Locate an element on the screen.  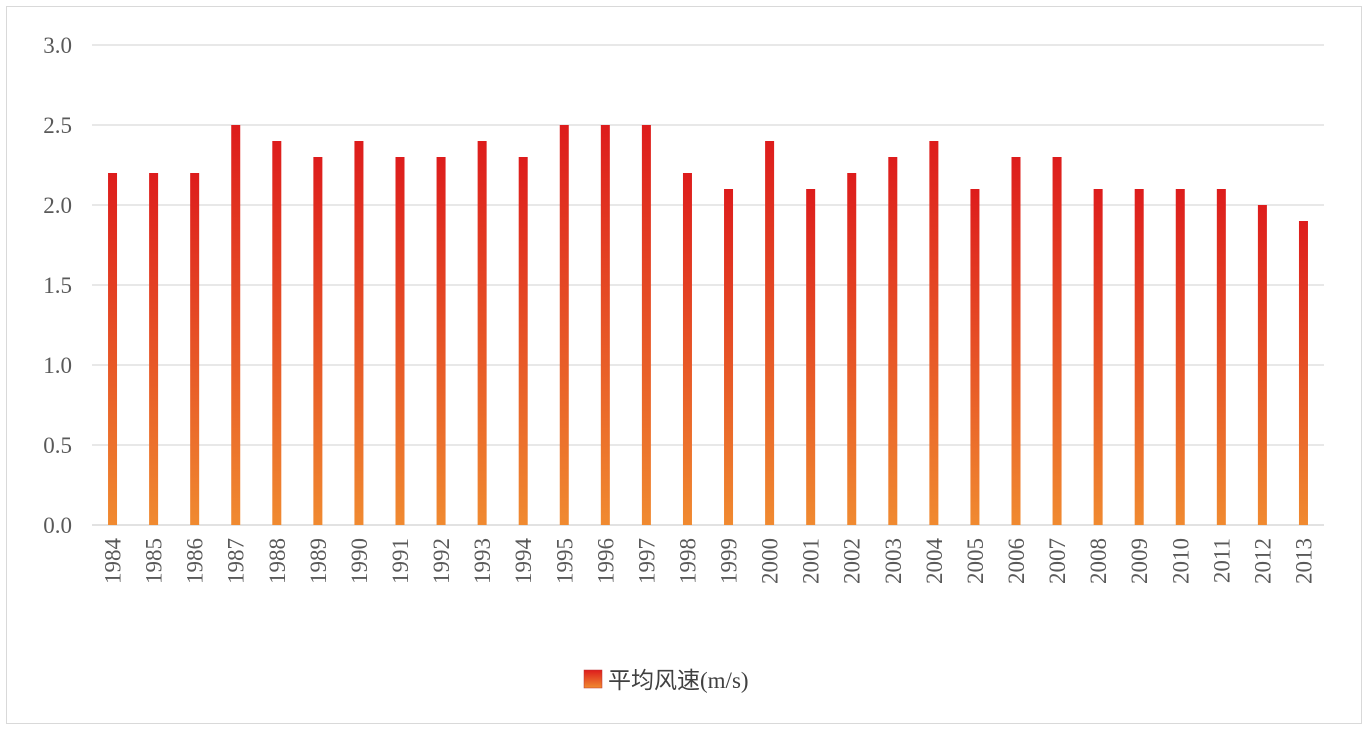
bar-2003 is located at coordinates (893, 341).